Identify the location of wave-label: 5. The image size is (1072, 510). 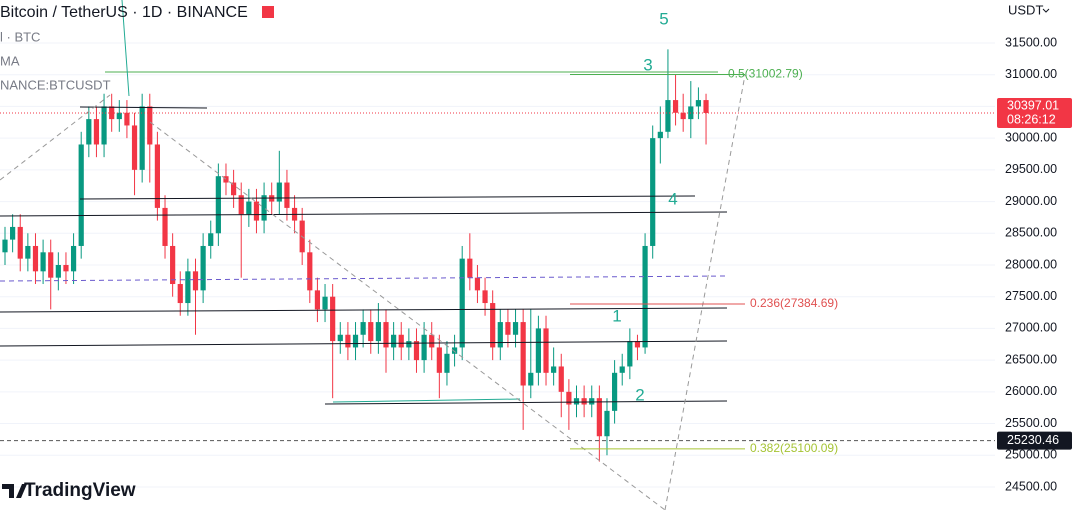
(663, 18).